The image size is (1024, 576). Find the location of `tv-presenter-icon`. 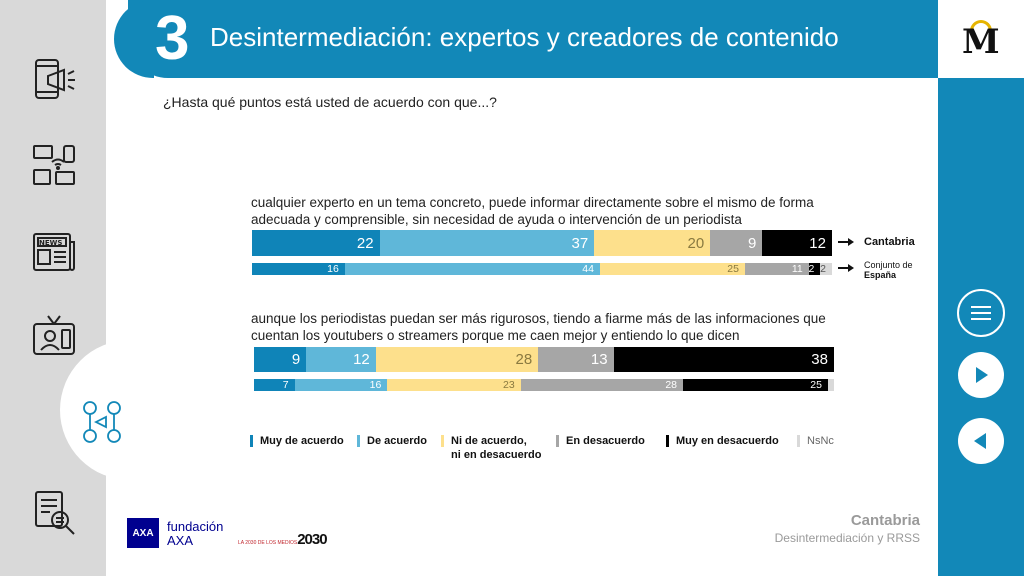

tv-presenter-icon is located at coordinates (54, 336).